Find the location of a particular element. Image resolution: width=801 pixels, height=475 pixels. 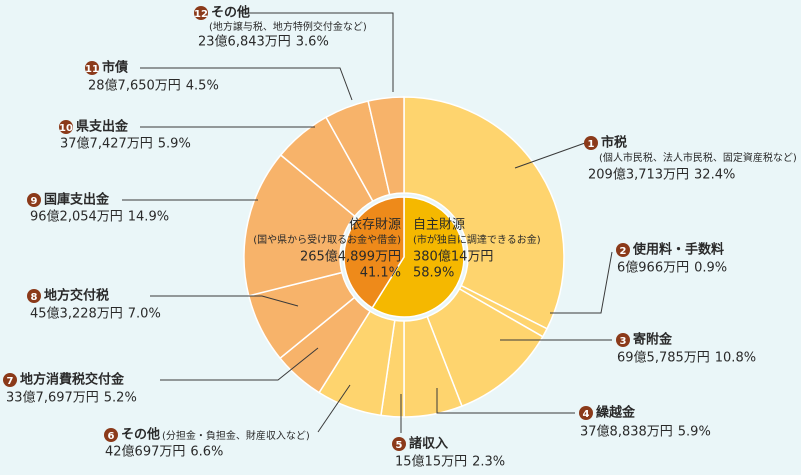

category-name: 市税 is located at coordinates (614, 143).